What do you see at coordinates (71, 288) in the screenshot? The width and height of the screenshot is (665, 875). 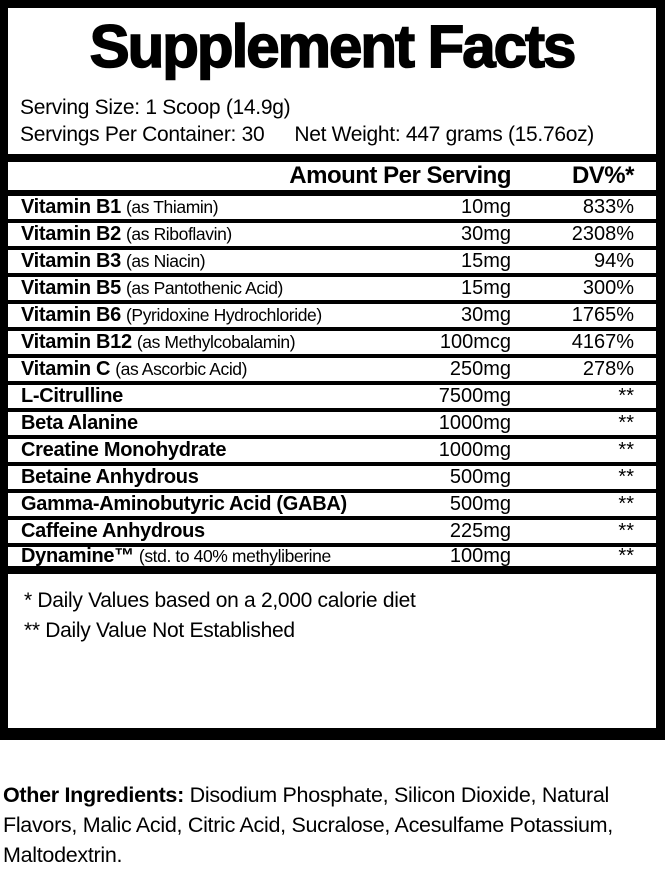 I see `ingredient-name: Vitamin B5` at bounding box center [71, 288].